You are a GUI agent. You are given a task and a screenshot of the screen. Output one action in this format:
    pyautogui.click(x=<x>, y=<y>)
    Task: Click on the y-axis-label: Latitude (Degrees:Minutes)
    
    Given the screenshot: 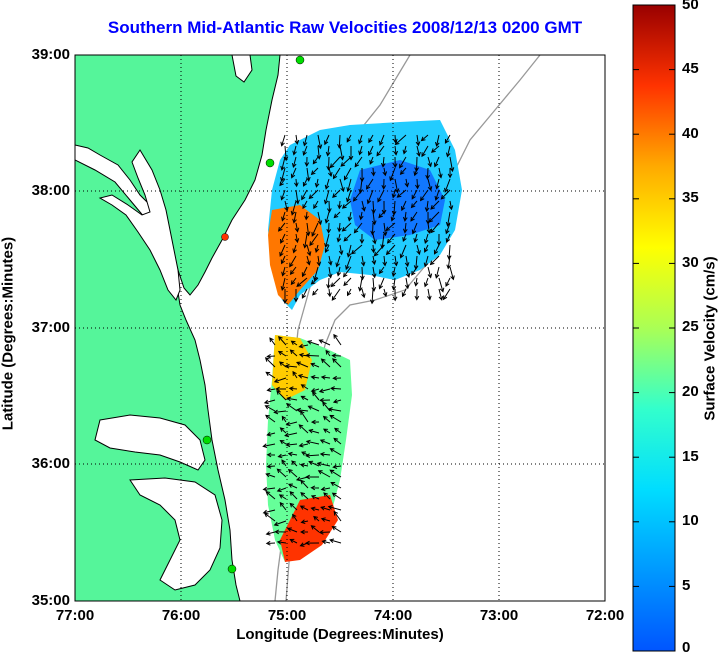 What is the action you would take?
    pyautogui.click(x=8, y=333)
    